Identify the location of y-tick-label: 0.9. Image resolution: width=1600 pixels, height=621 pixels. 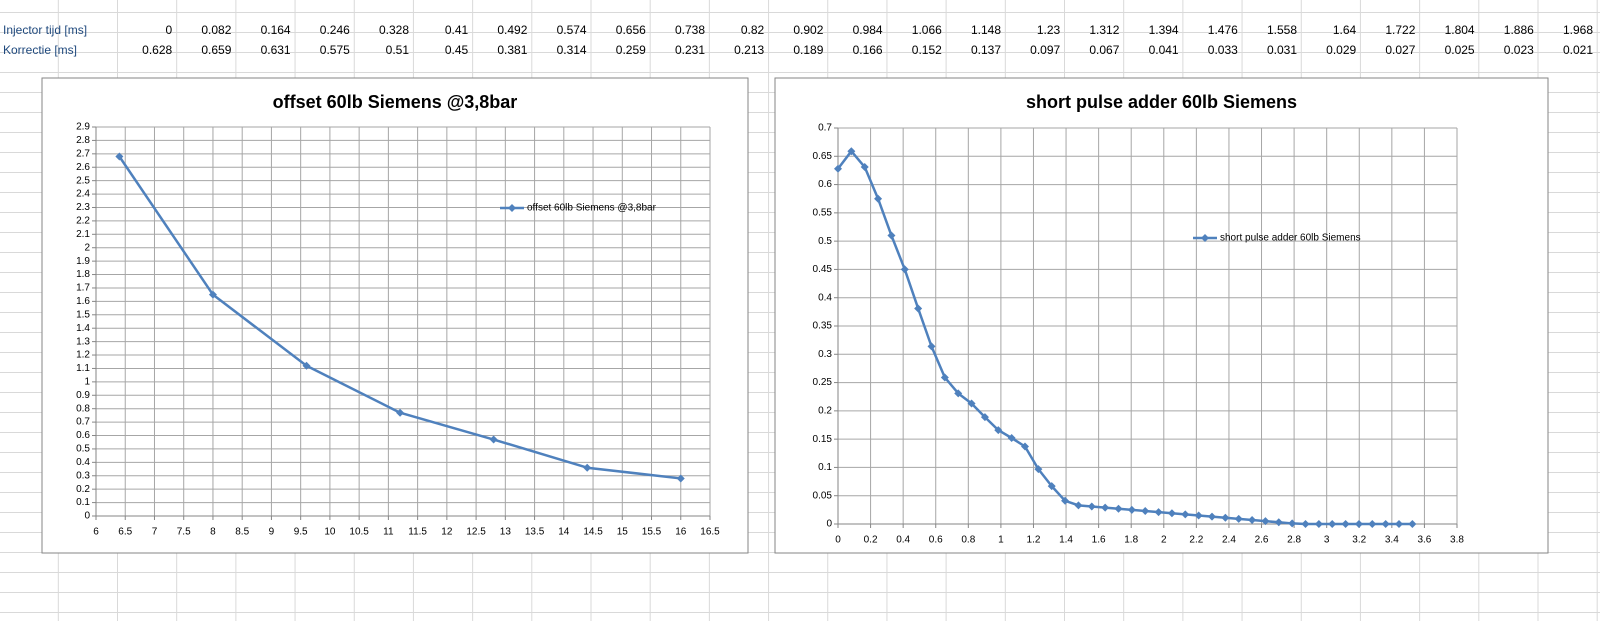
(83, 395).